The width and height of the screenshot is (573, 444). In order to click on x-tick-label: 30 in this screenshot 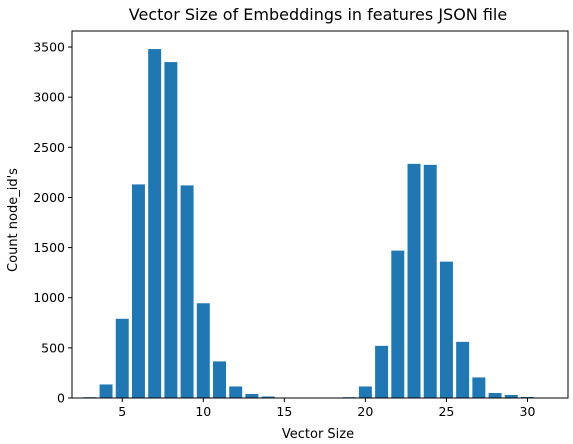, I will do `click(528, 411)`.